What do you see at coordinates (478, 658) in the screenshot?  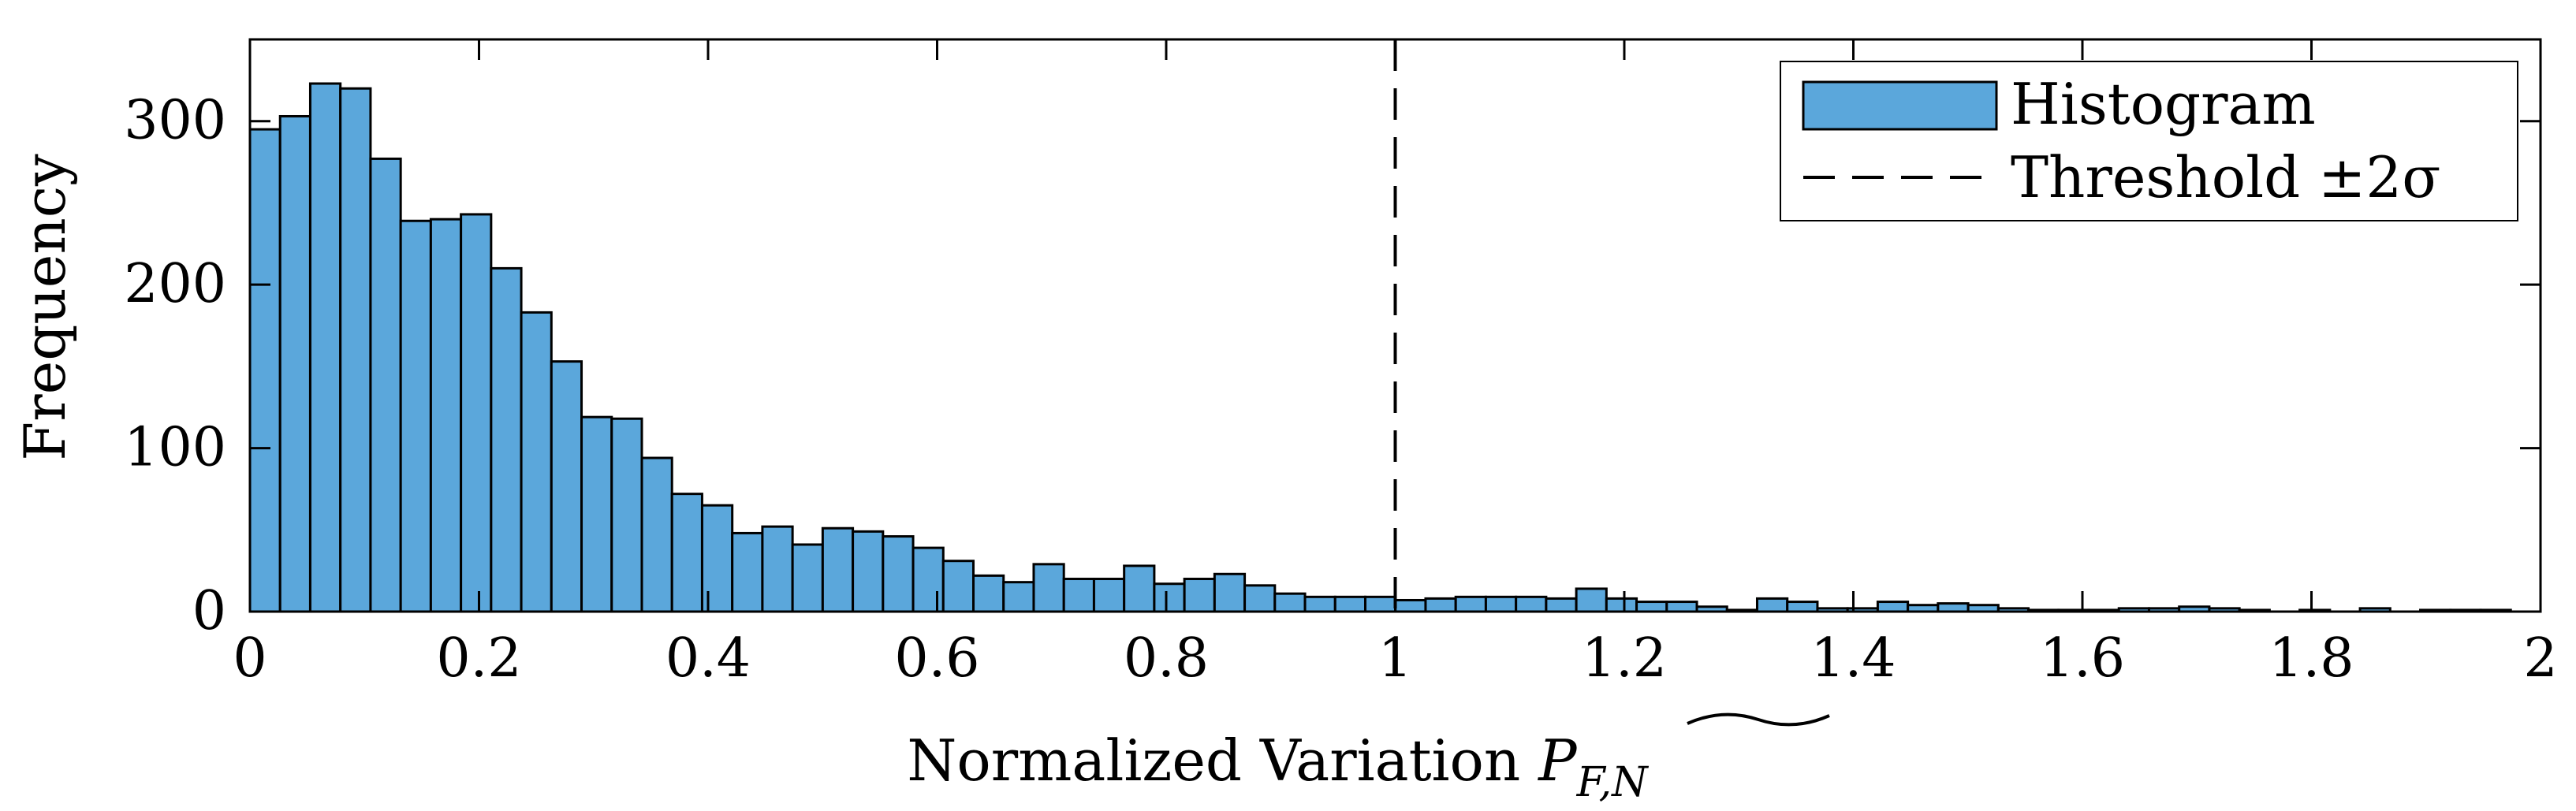 I see `x-tick-label: 0.2` at bounding box center [478, 658].